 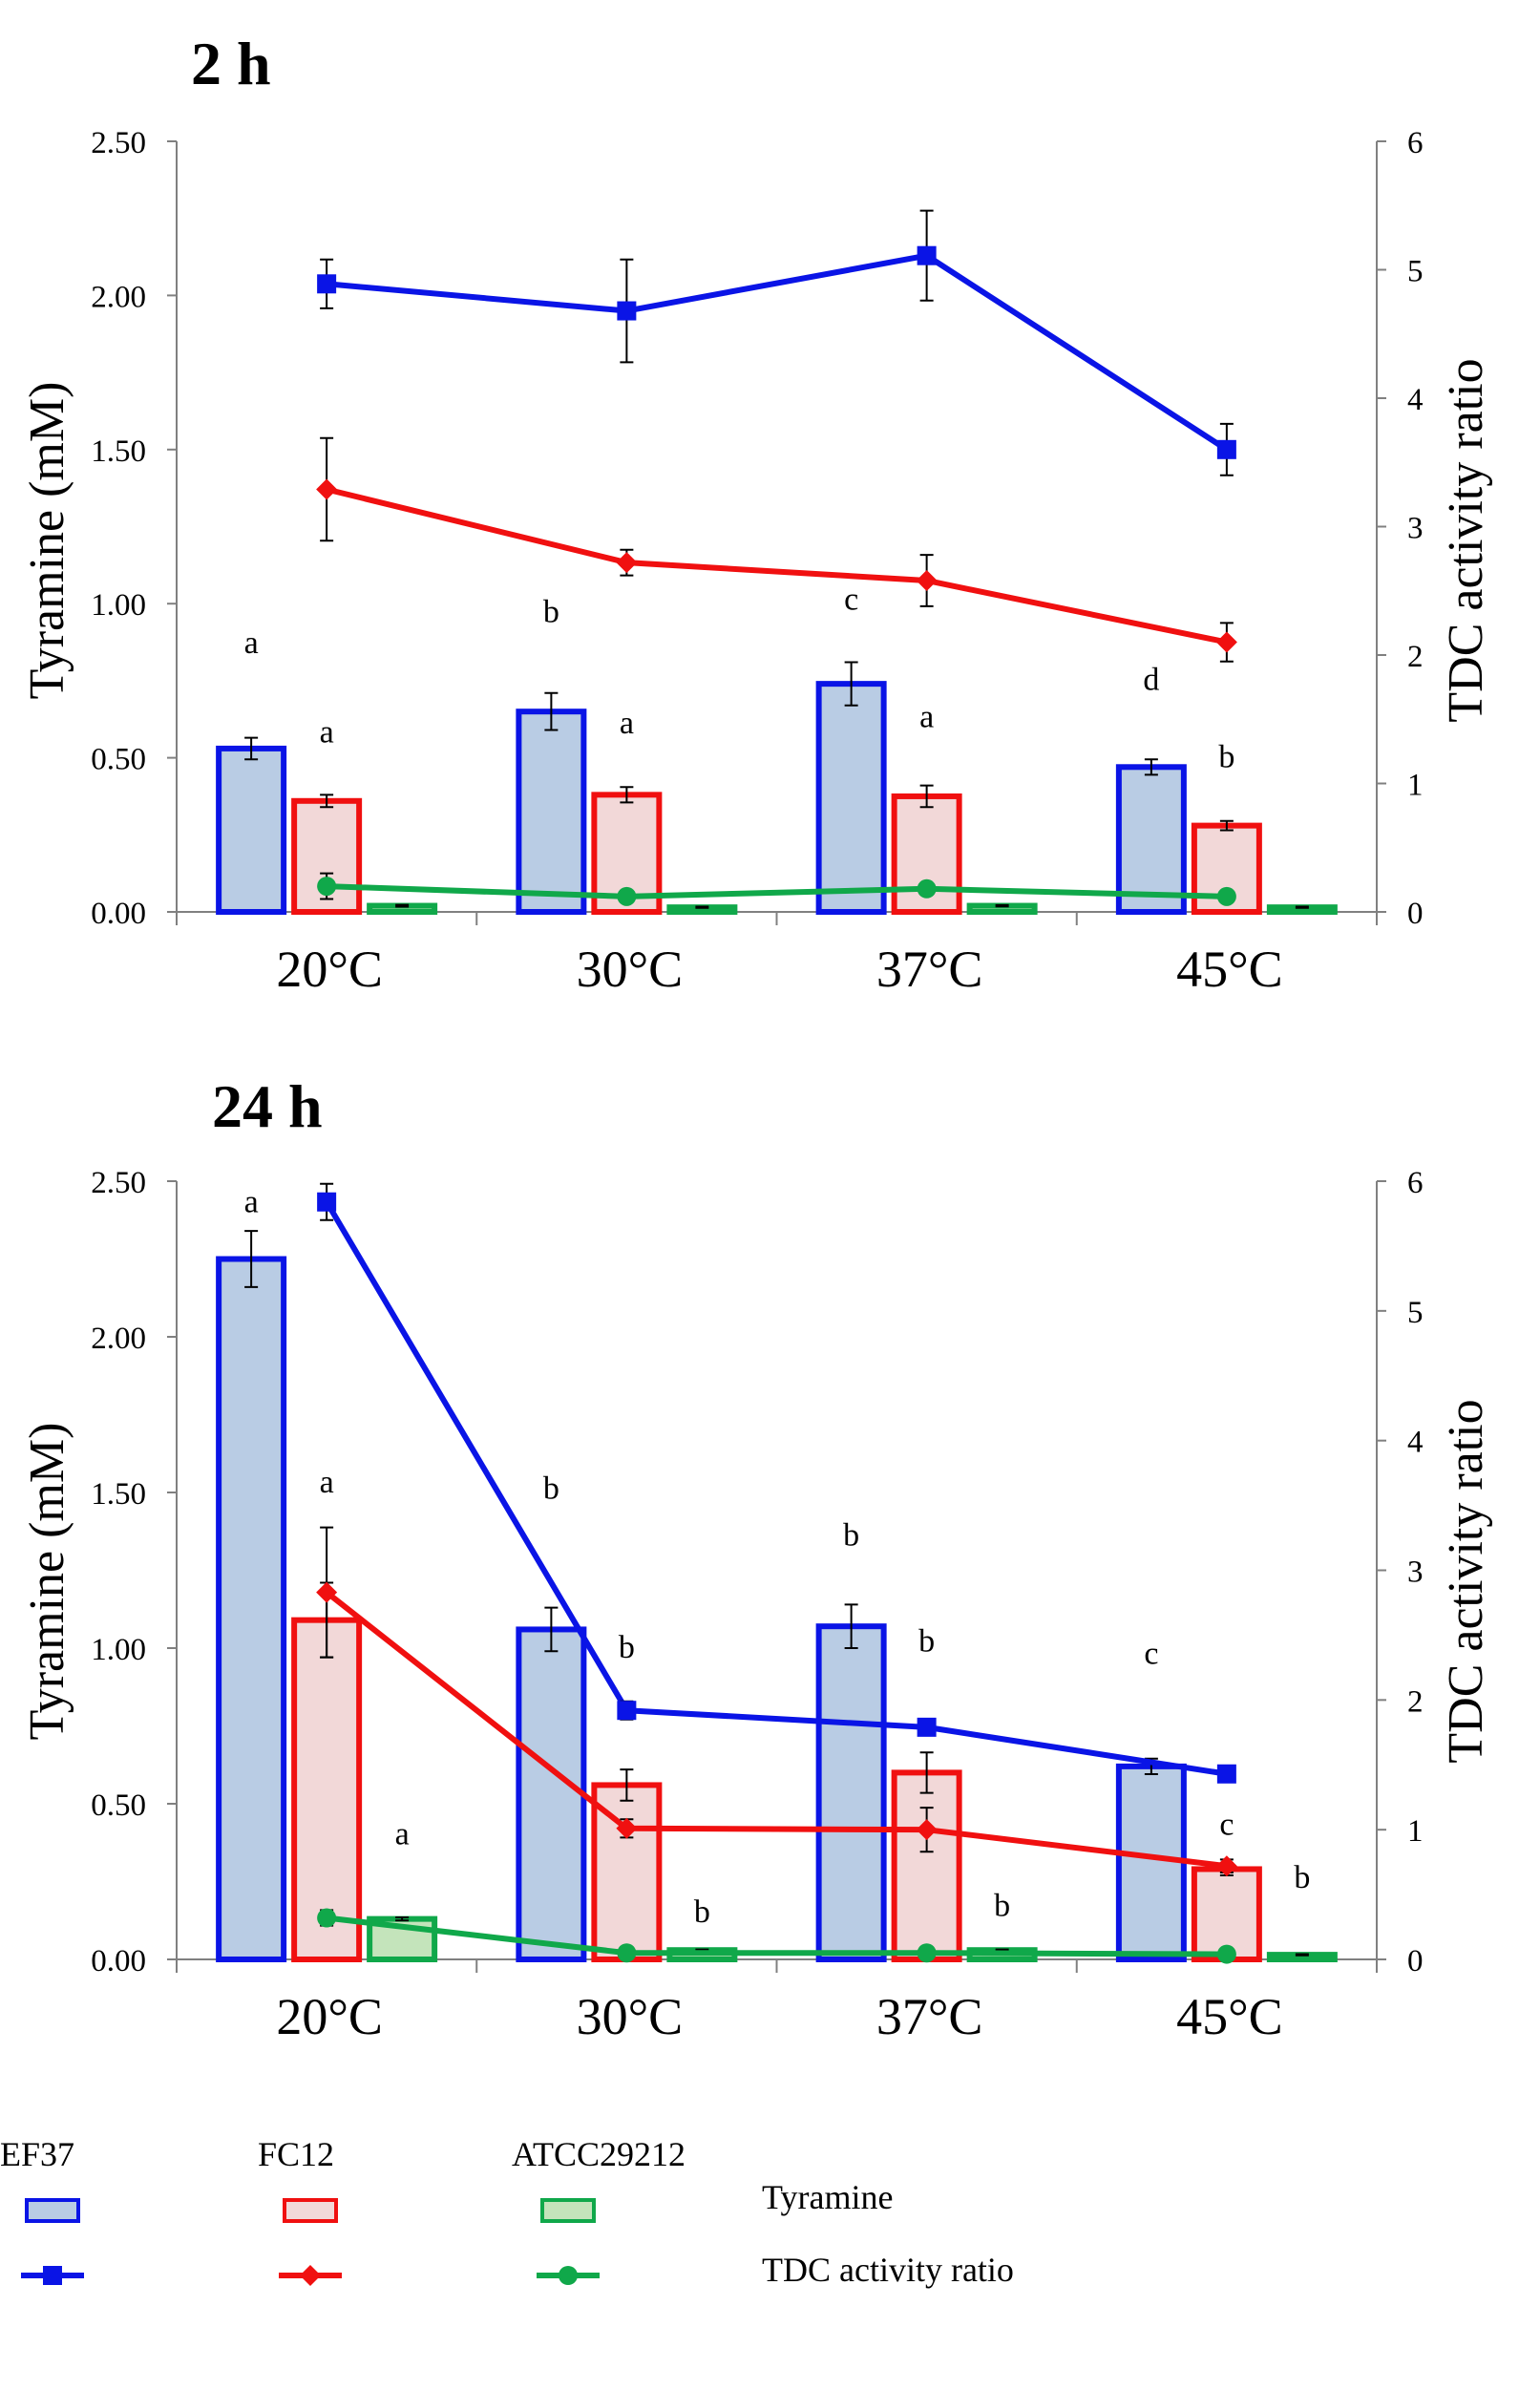 What do you see at coordinates (551, 711) in the screenshot?
I see `error-bar-2-h-ef37-30-c` at bounding box center [551, 711].